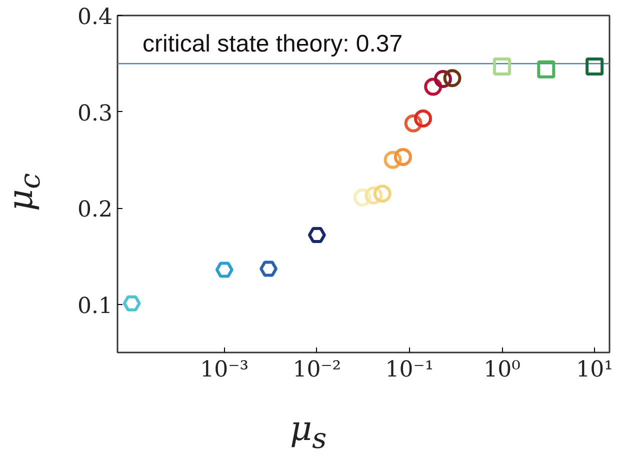 This screenshot has width=641, height=460. What do you see at coordinates (317, 370) in the screenshot?
I see `x-tick-label: 10⁻²` at bounding box center [317, 370].